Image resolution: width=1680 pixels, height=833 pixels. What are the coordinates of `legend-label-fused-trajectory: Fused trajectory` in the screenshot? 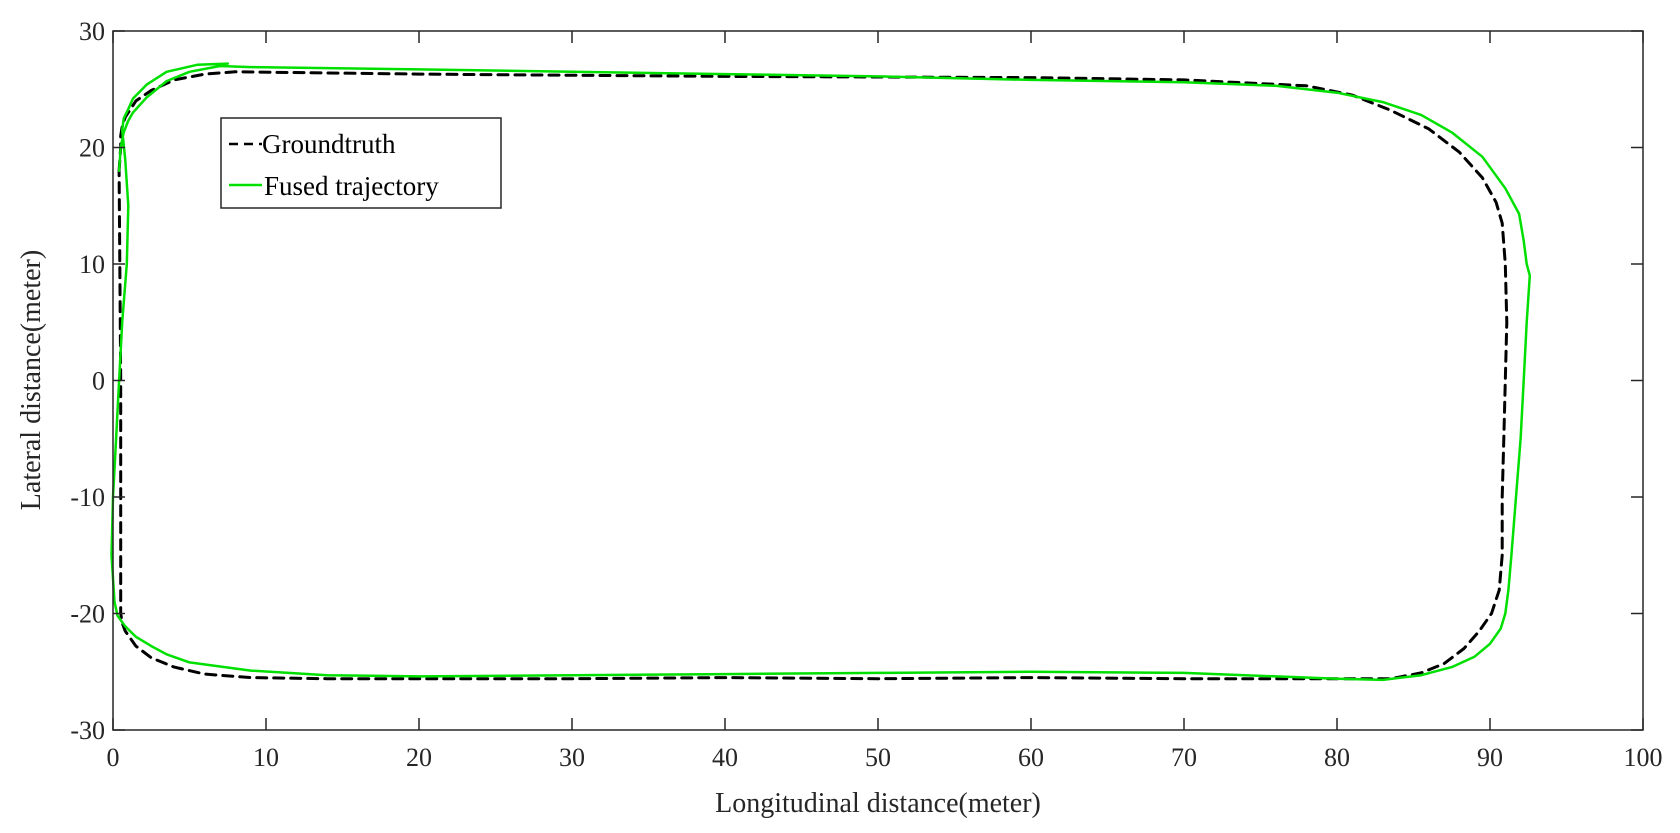 It's located at (351, 186).